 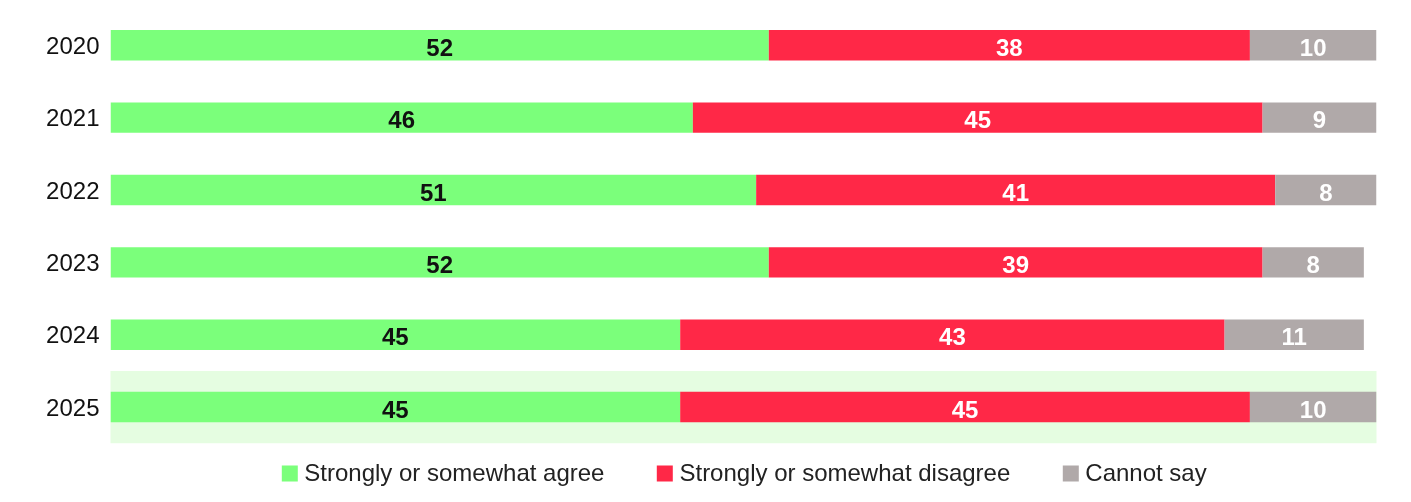 I want to click on data-label: 9, so click(x=1319, y=120).